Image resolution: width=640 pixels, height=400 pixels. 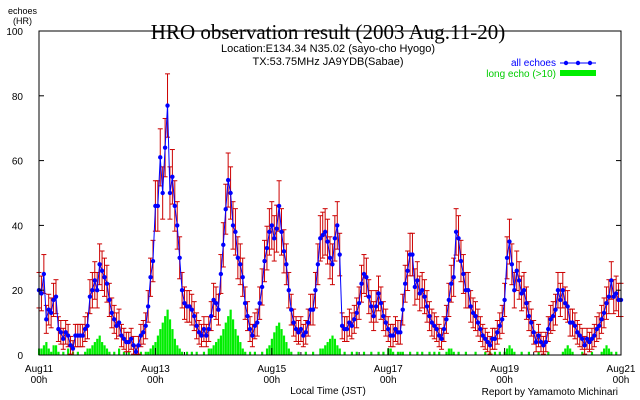 What do you see at coordinates (550, 392) in the screenshot?
I see `report-credit: Report by Yamamoto Michinari` at bounding box center [550, 392].